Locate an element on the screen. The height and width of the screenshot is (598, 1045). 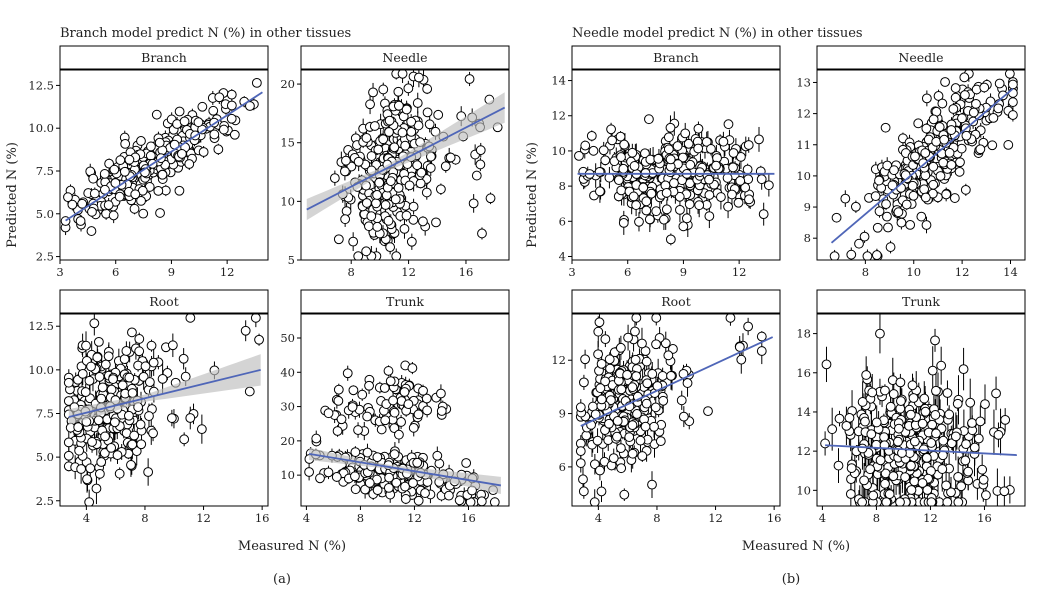
y-tick-label: 9 is located at coordinates (807, 207).